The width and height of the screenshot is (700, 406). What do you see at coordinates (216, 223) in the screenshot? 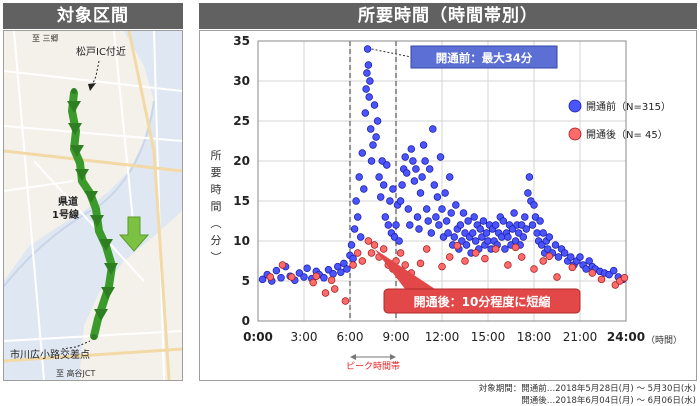
I see `y-axis-label-char: ︵` at bounding box center [216, 223].